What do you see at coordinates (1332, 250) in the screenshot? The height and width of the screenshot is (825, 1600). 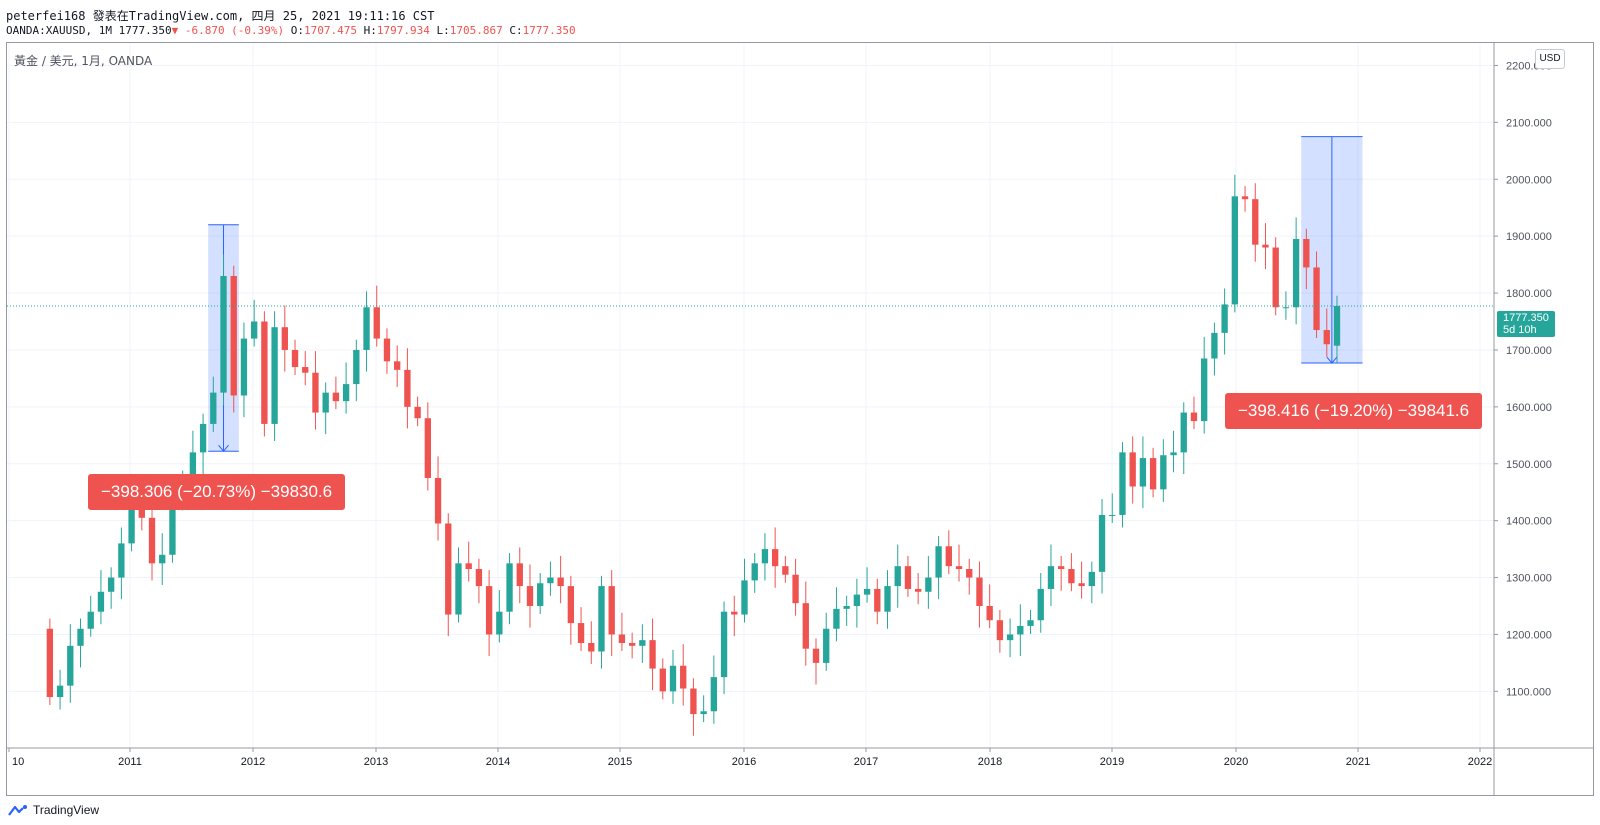 I see `price-range-2021` at bounding box center [1332, 250].